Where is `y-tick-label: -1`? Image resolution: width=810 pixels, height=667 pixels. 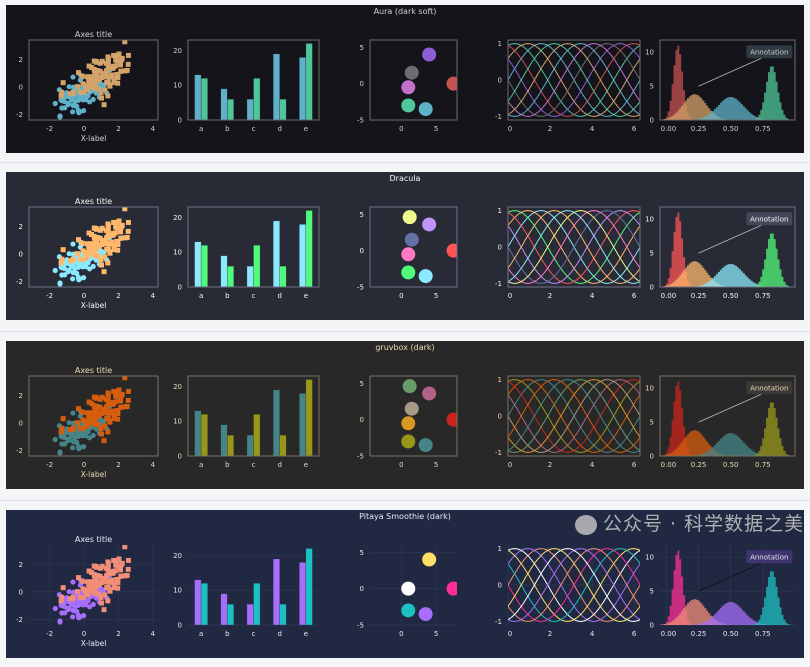
y-tick-label: -1 is located at coordinates (498, 284).